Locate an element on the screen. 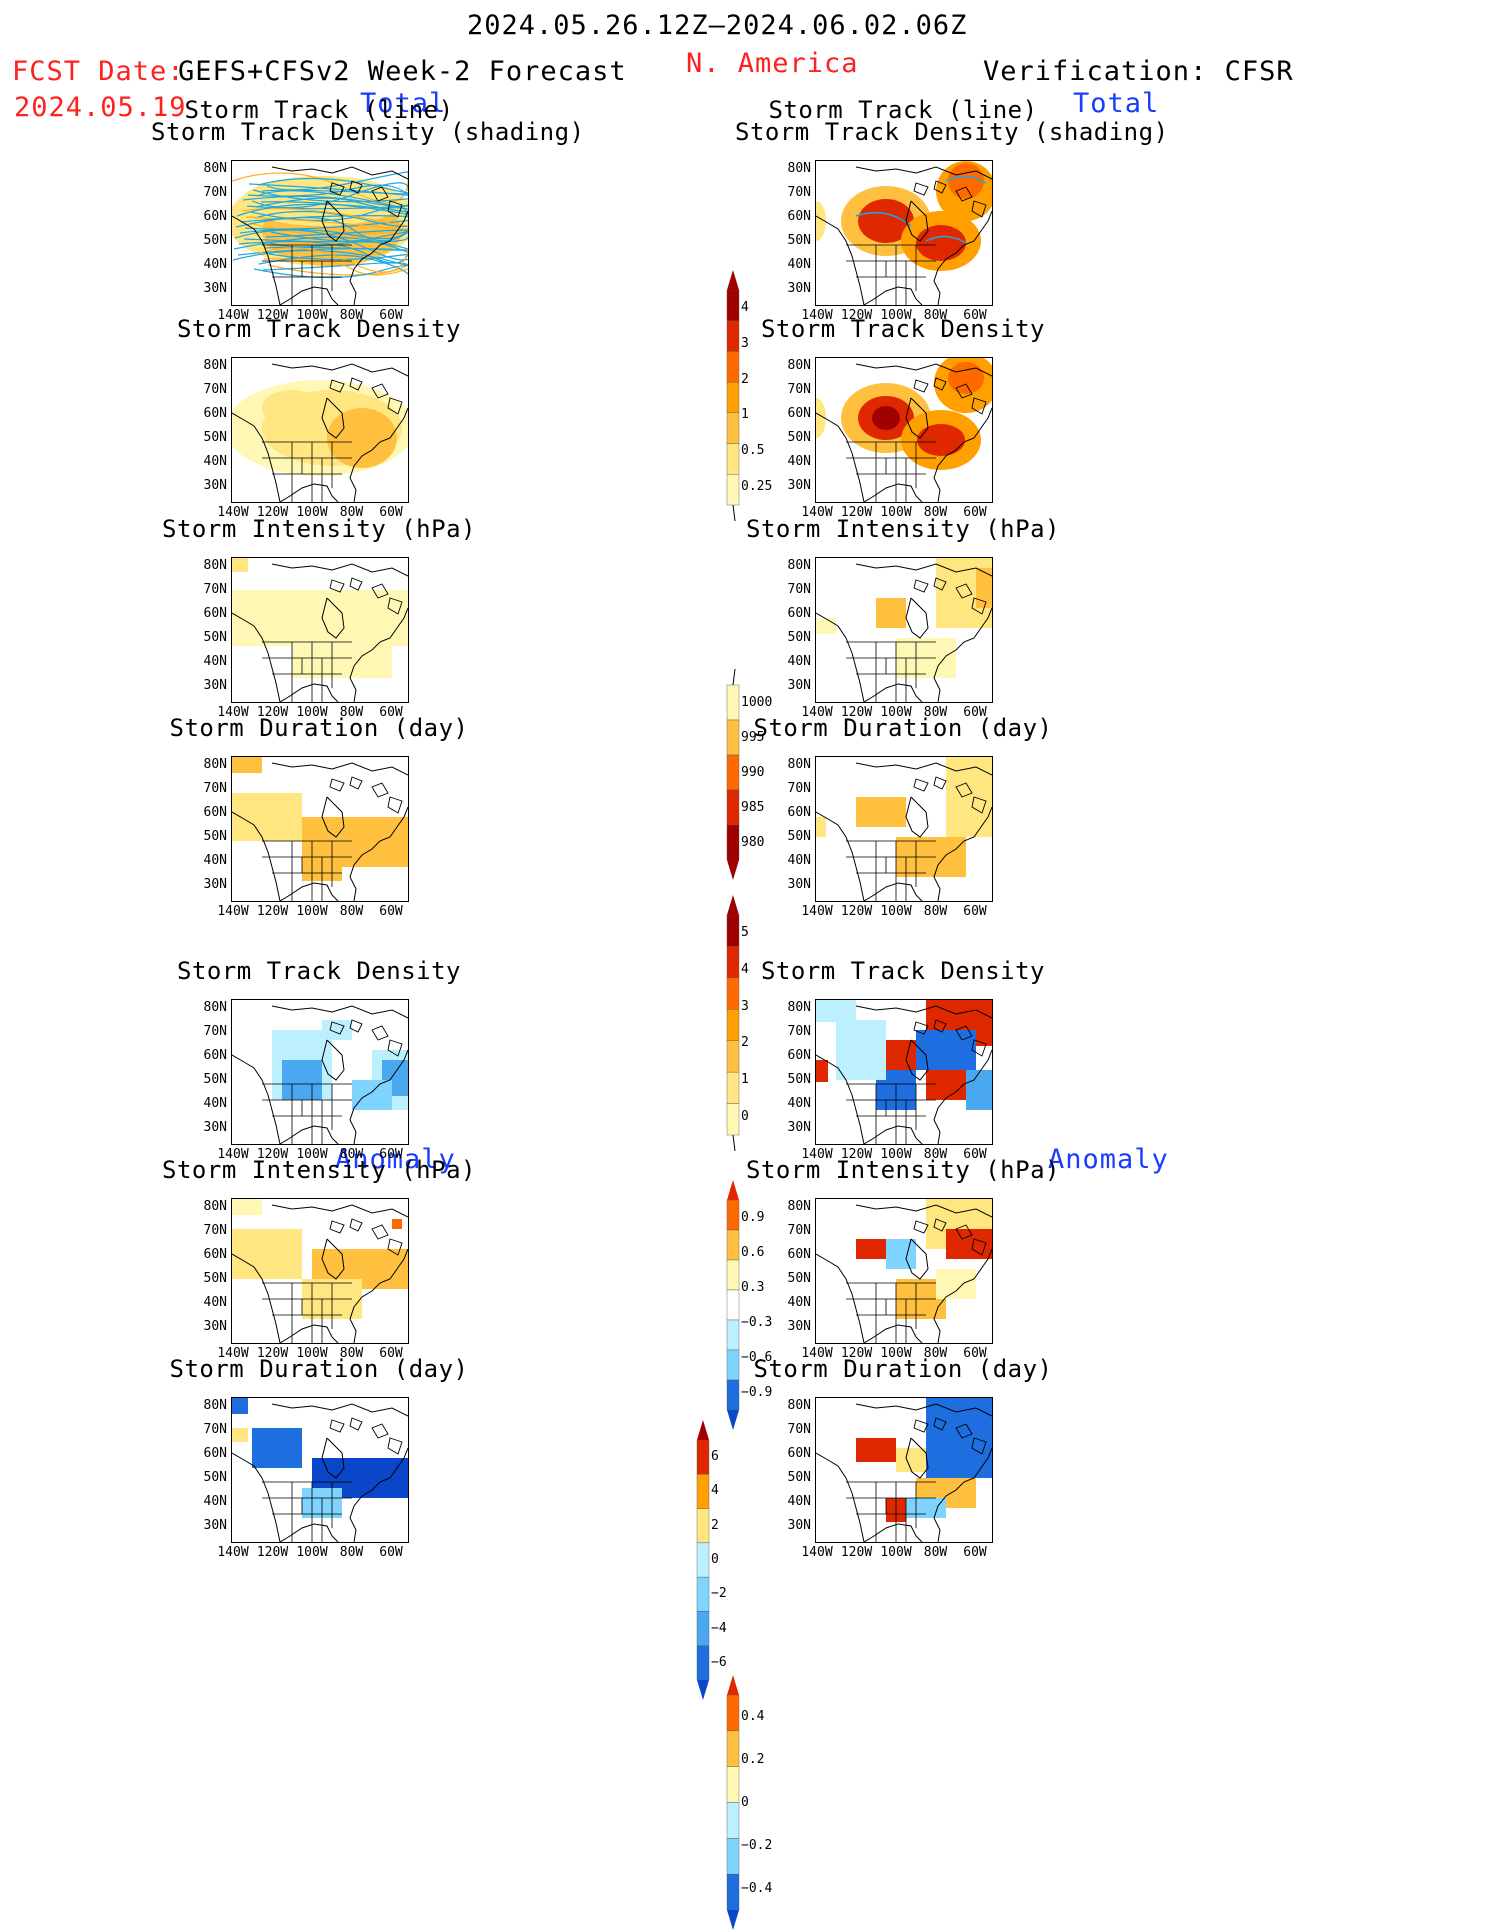 The width and height of the screenshot is (1487, 1930). verification-total-track-title-1: Storm Track (line) is located at coordinates (903, 110).